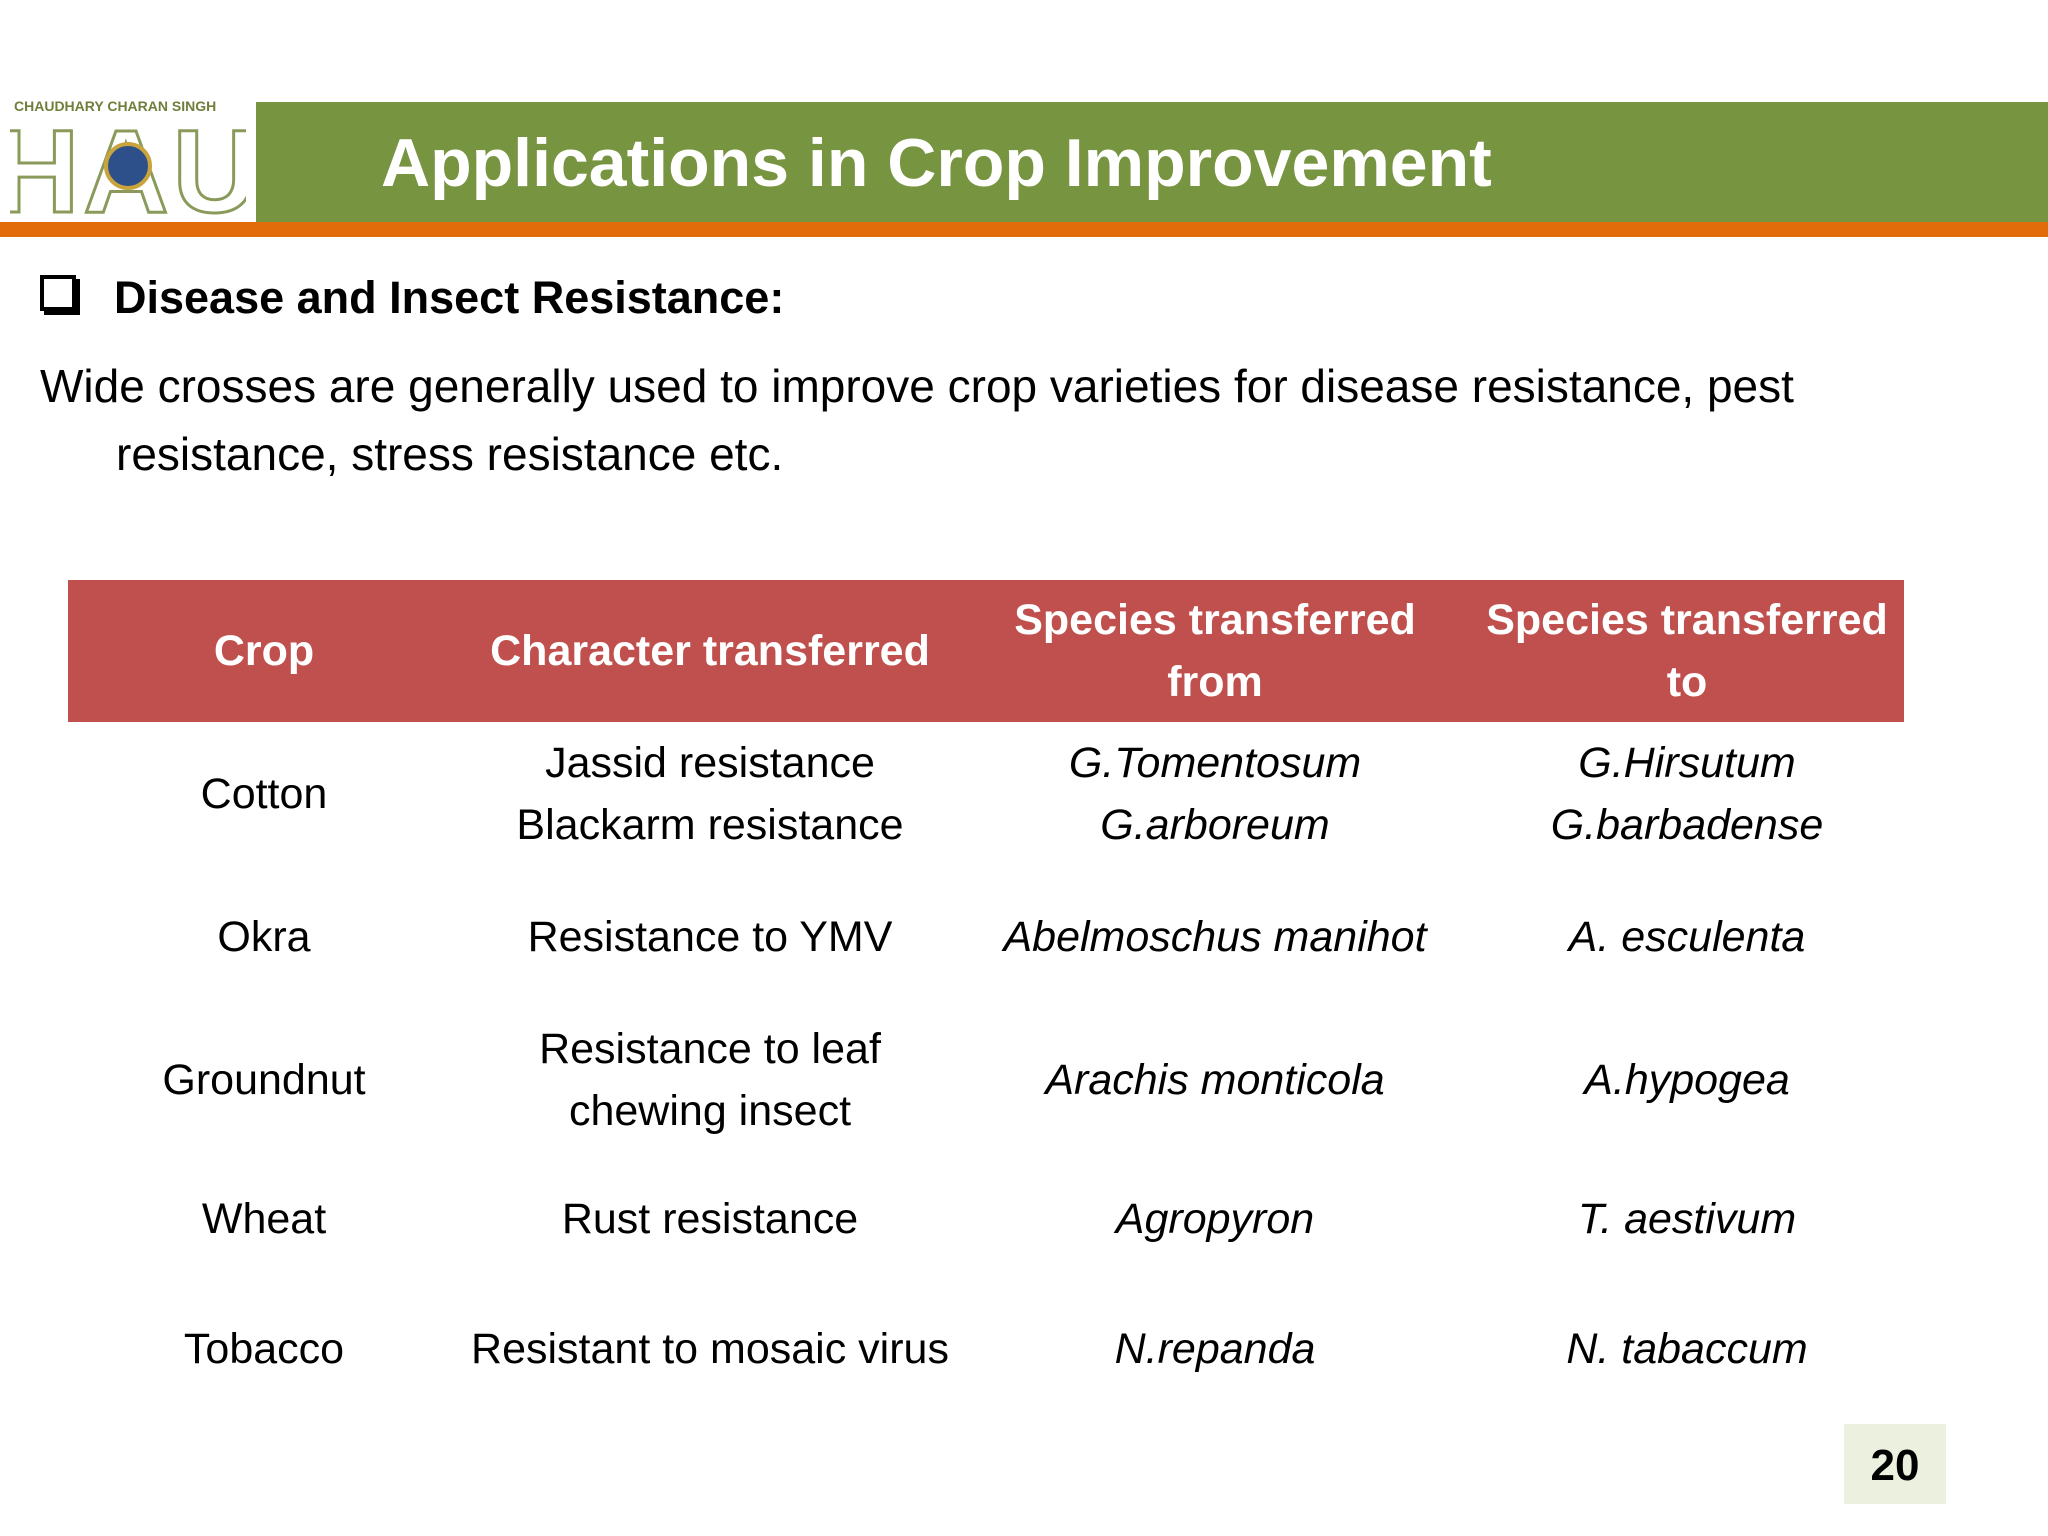 The width and height of the screenshot is (2048, 1536). I want to click on cell-line: G.arboreum, so click(1215, 824).